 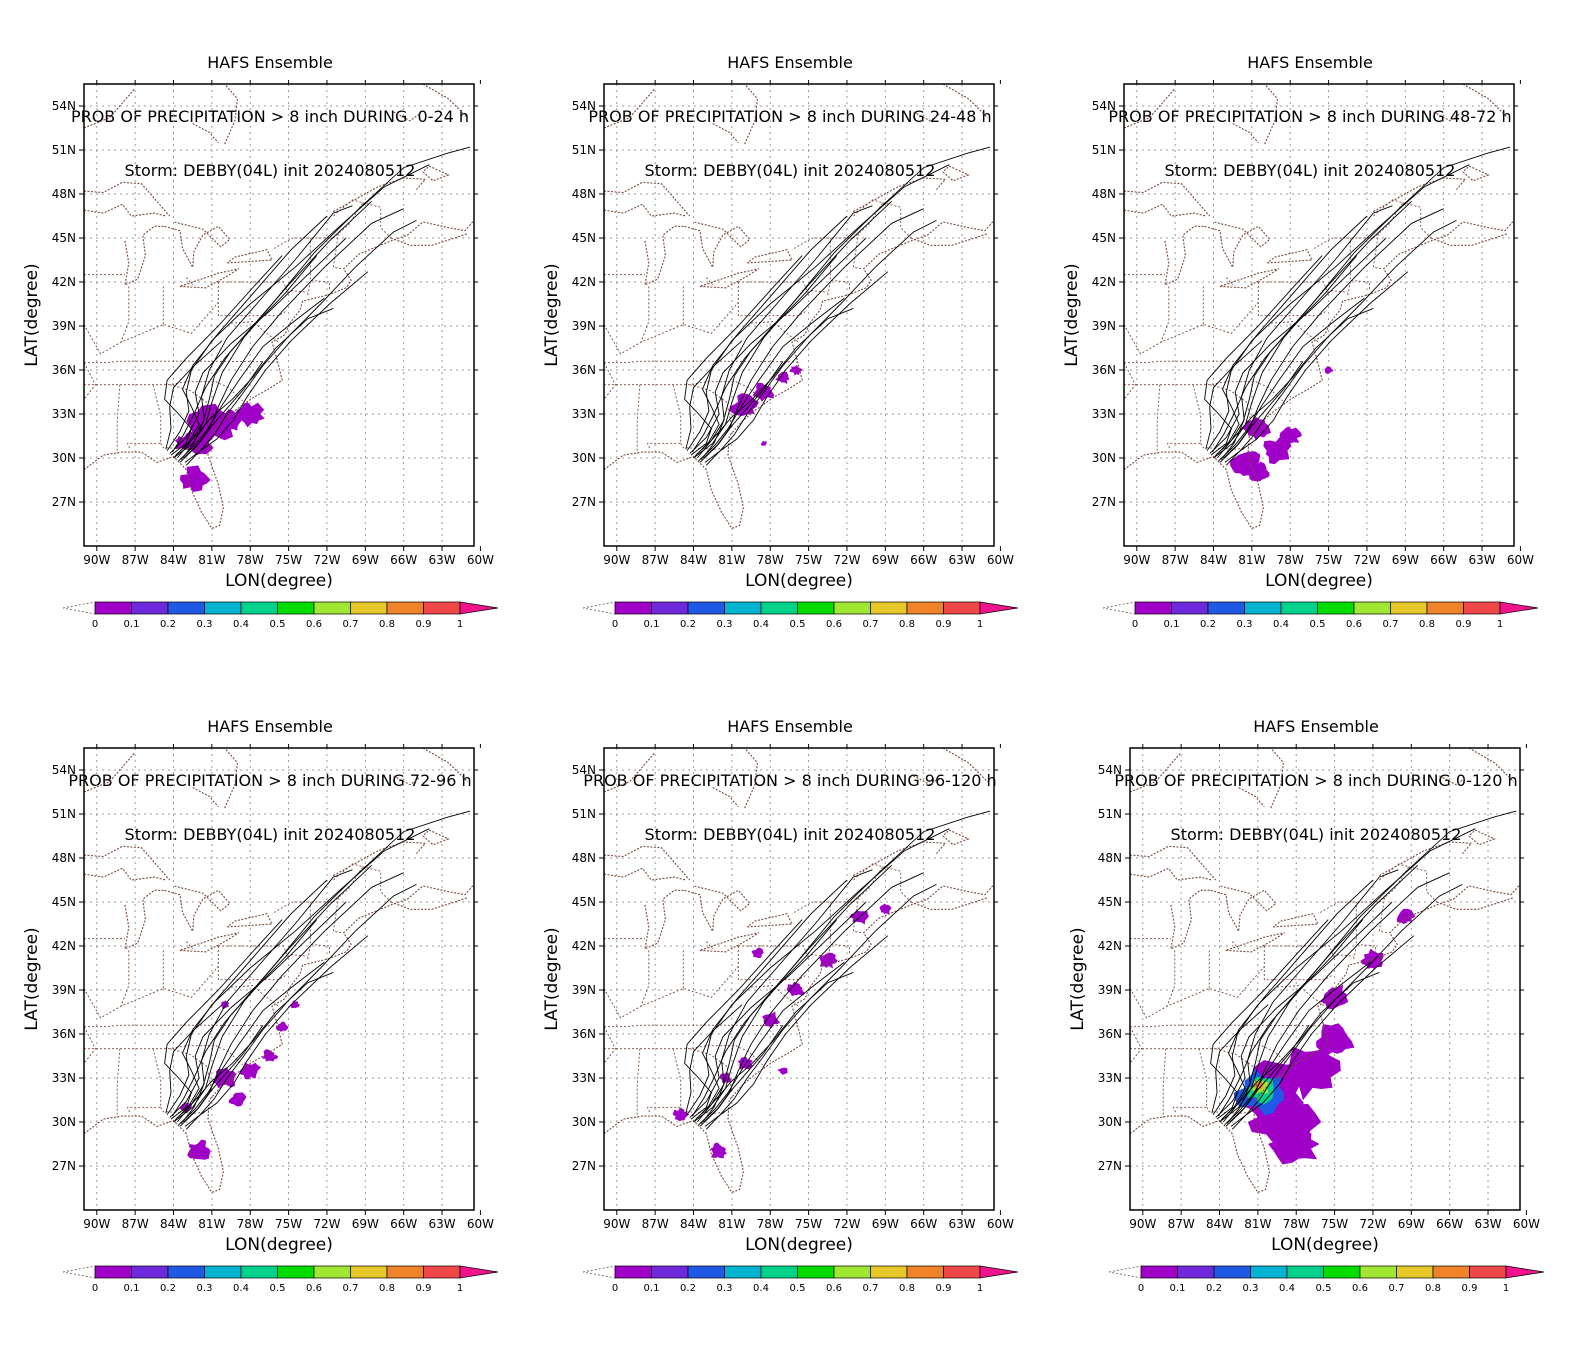 I want to click on lat-tick-label: 30N, so click(x=1110, y=1122).